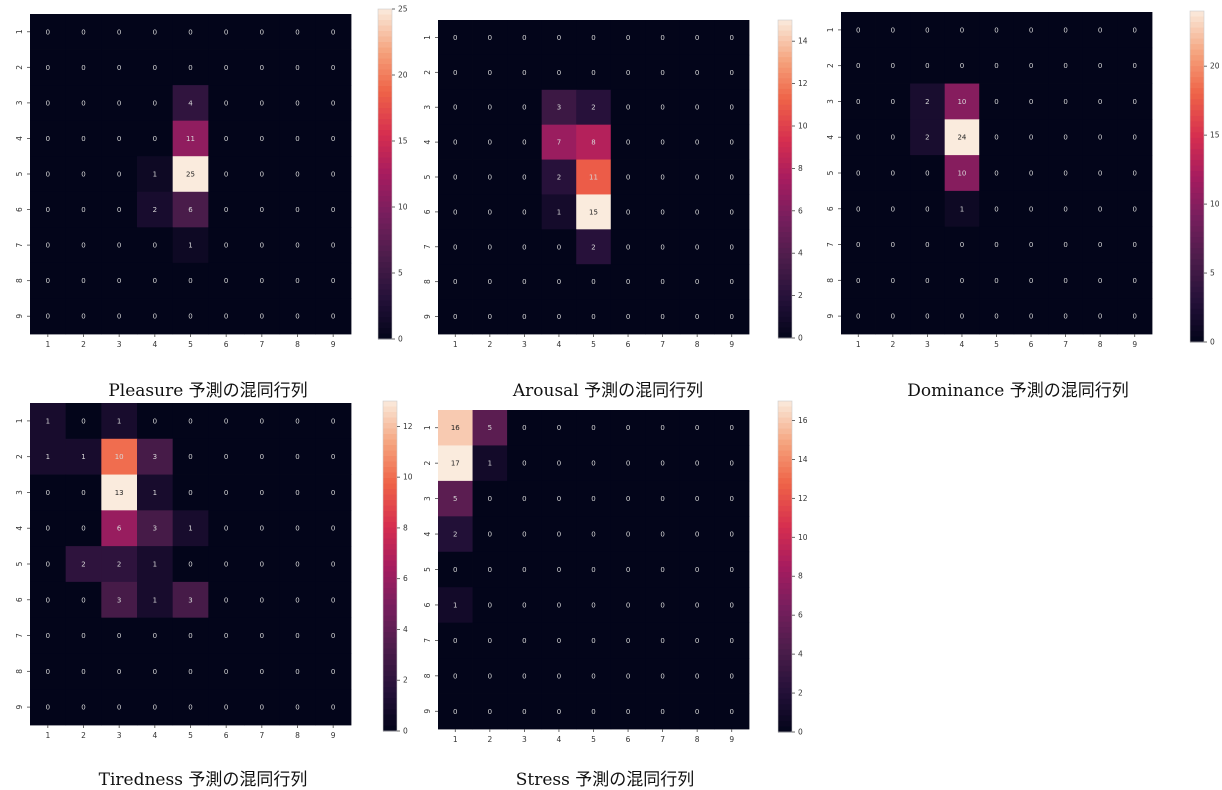  Describe the element at coordinates (830, 172) in the screenshot. I see `y-tick-label: 5` at that location.